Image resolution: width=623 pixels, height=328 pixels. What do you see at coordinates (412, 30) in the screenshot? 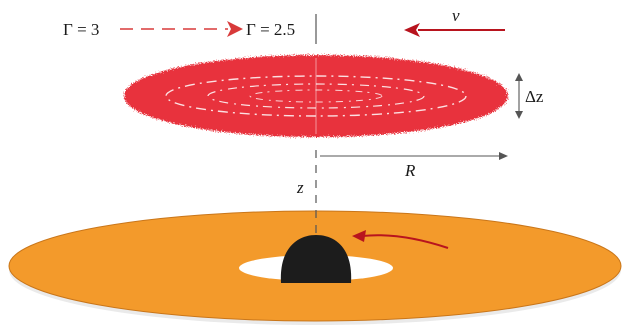
I see `left-arrow-icon` at bounding box center [412, 30].